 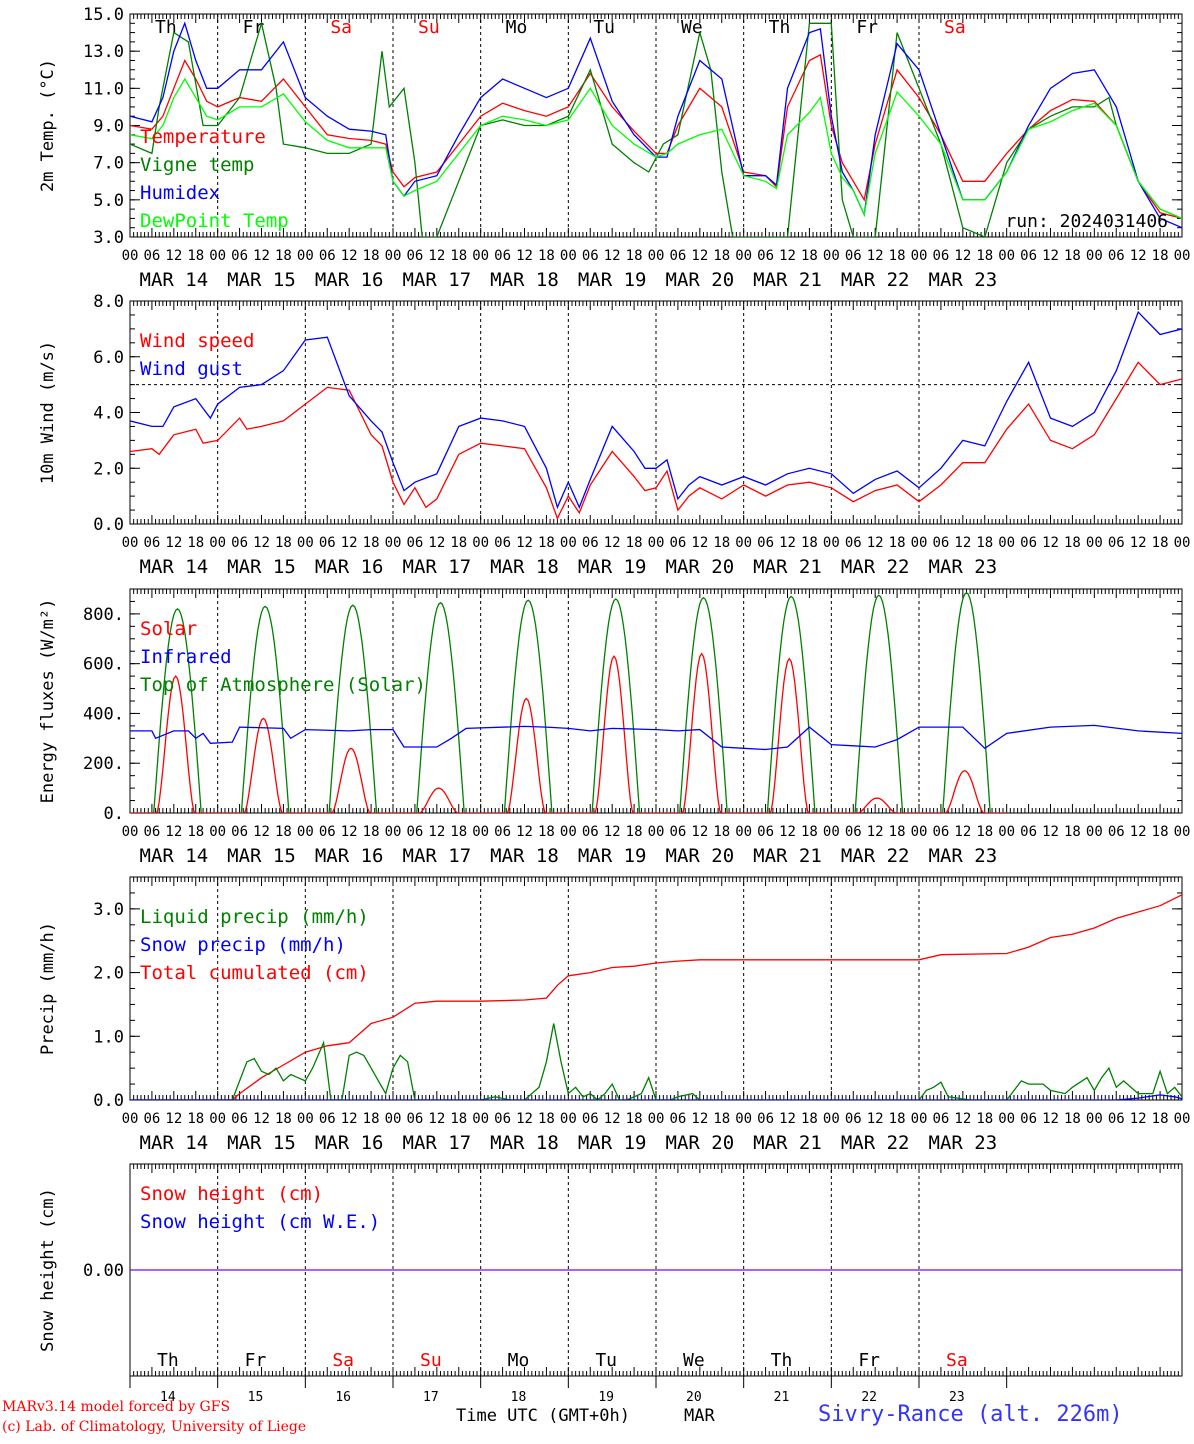 What do you see at coordinates (103, 615) in the screenshot?
I see `y-tick-label: 800.` at bounding box center [103, 615].